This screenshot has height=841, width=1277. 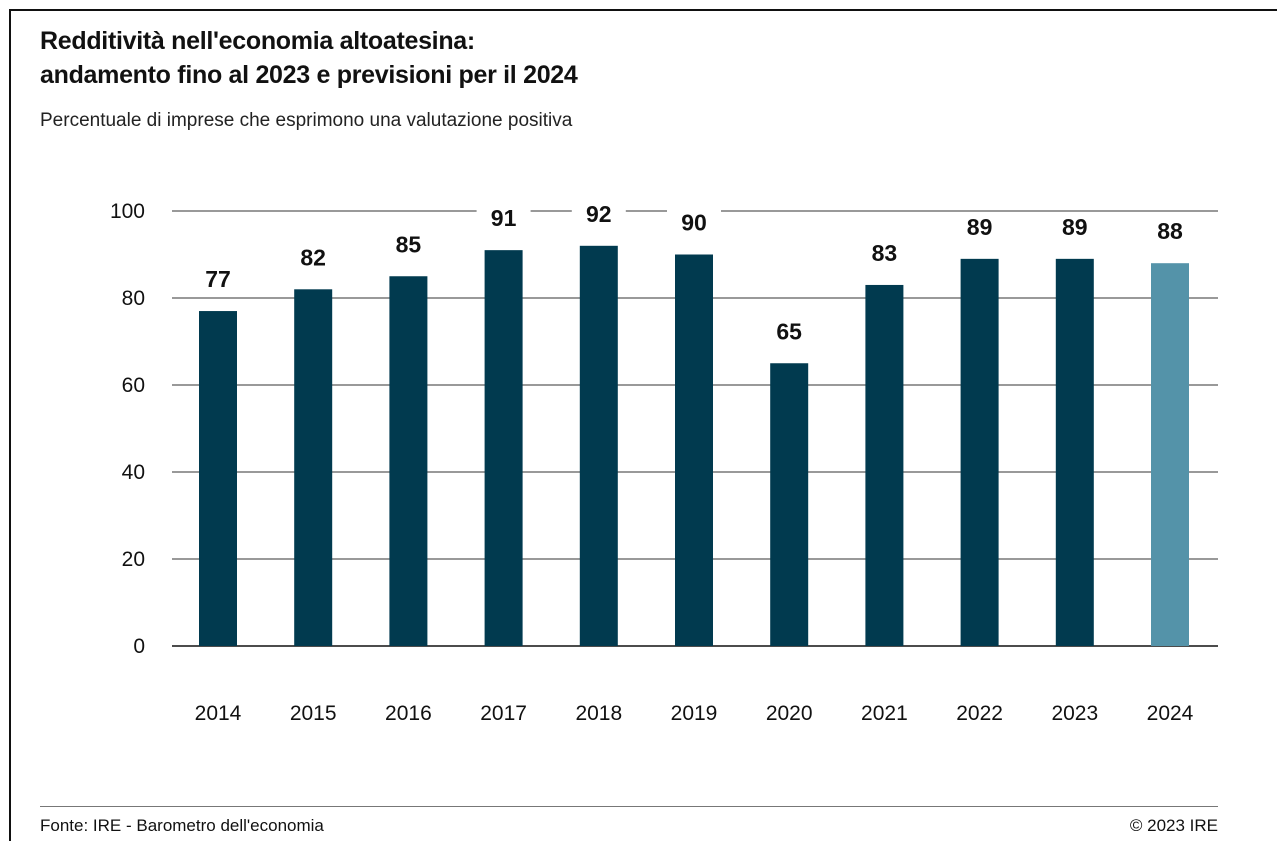 I want to click on x-tick-label: 2023, so click(x=1074, y=713).